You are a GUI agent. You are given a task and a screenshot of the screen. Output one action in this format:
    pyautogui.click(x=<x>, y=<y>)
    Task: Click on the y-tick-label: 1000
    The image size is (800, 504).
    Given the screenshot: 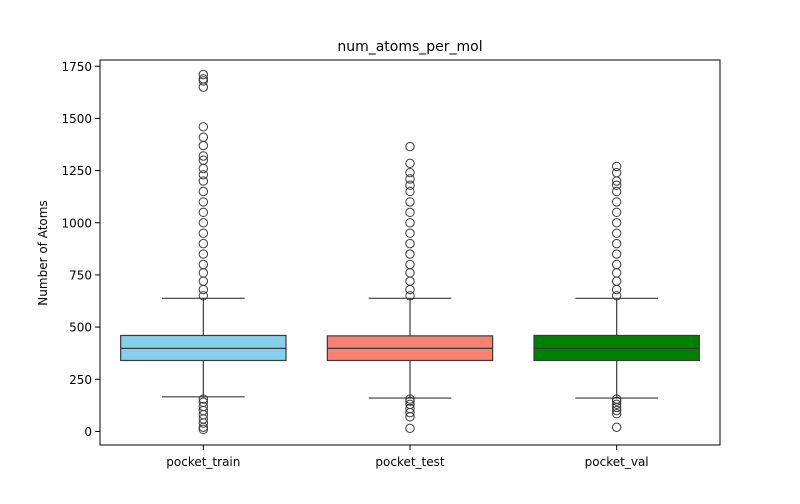 What is the action you would take?
    pyautogui.click(x=76, y=223)
    